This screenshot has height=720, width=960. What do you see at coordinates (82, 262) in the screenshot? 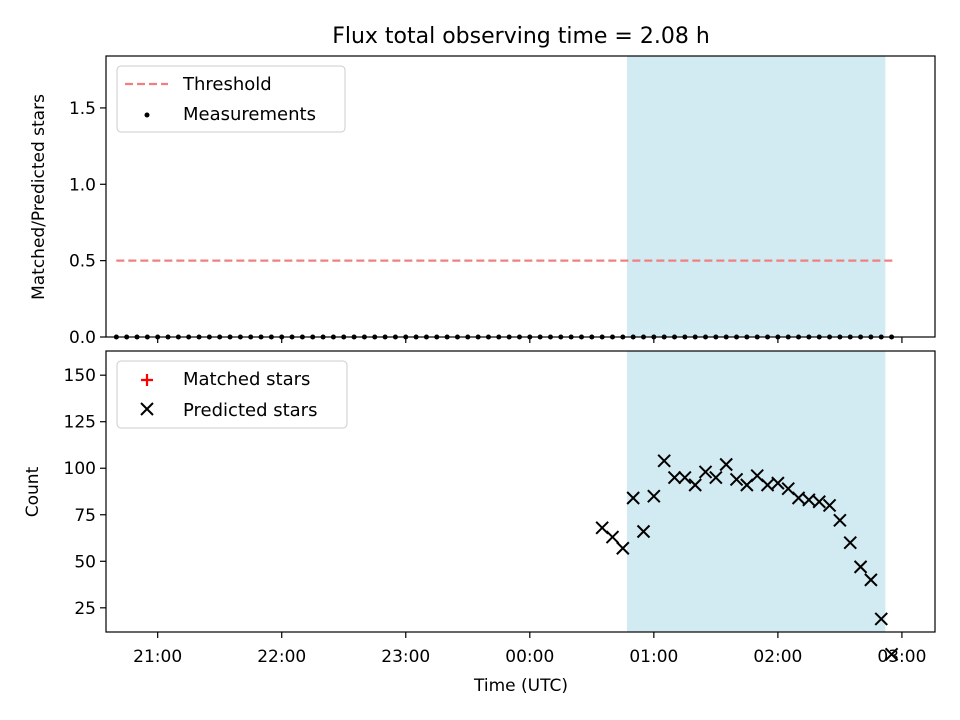
I see `top-y-tick-label: 0.5` at bounding box center [82, 262].